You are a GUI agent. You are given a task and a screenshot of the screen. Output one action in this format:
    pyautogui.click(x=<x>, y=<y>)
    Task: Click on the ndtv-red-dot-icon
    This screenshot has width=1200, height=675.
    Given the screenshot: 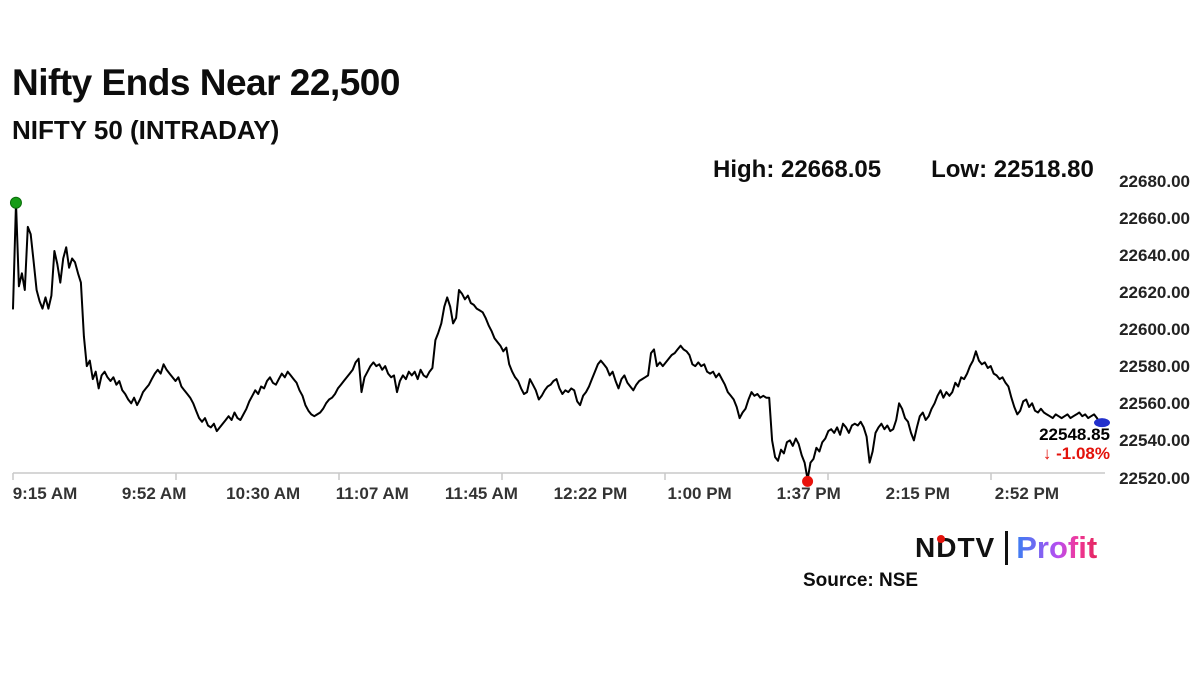 What is the action you would take?
    pyautogui.click(x=941, y=539)
    